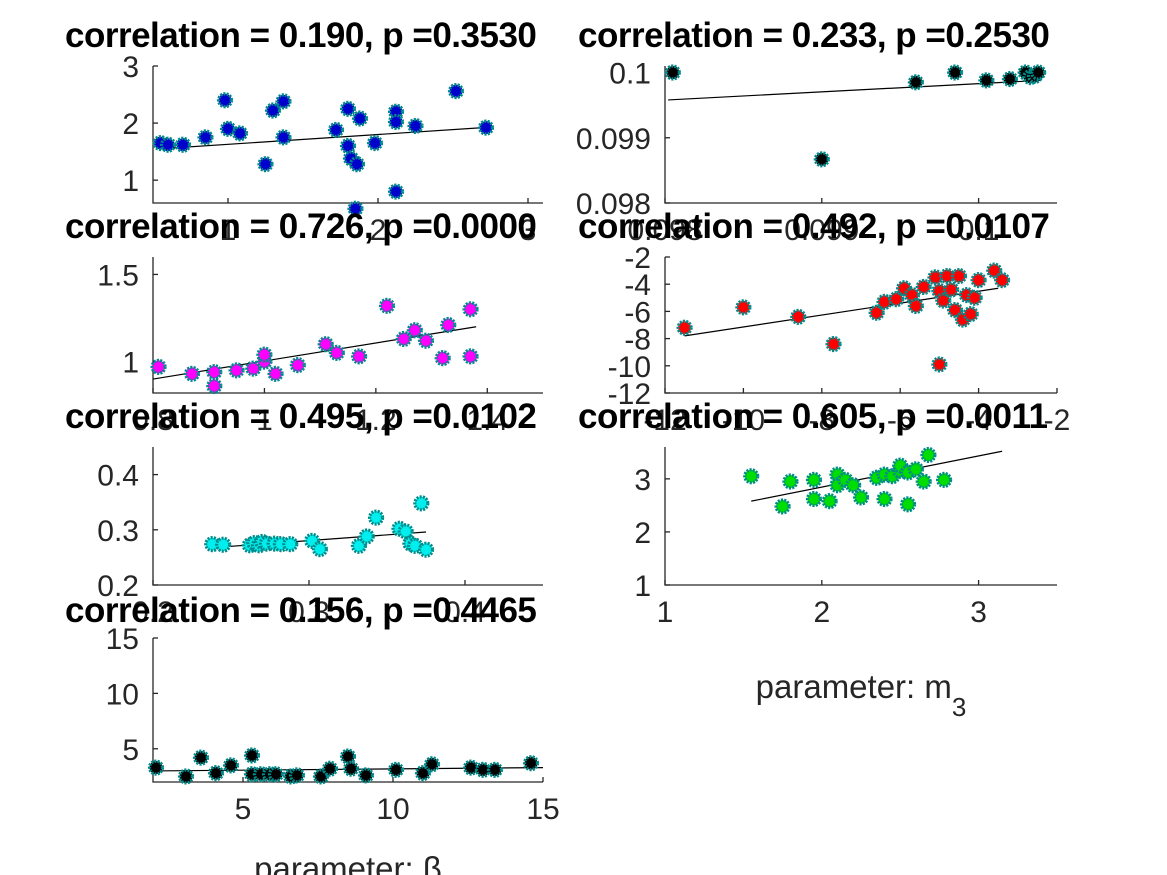 The height and width of the screenshot is (875, 1167). I want to click on panel-title: correlation = 0.495, p =0.0102, so click(300, 416).